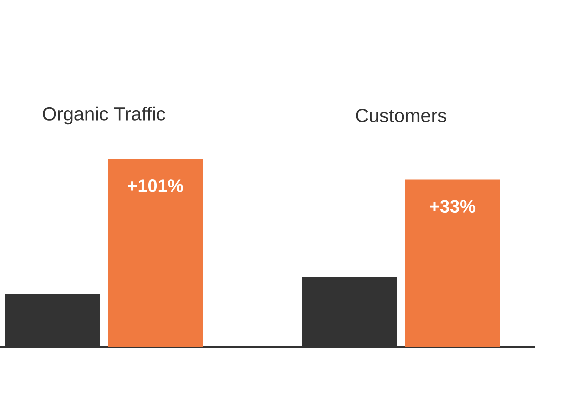 The width and height of the screenshot is (585, 418). I want to click on x-tick-label: Customers, so click(401, 116).